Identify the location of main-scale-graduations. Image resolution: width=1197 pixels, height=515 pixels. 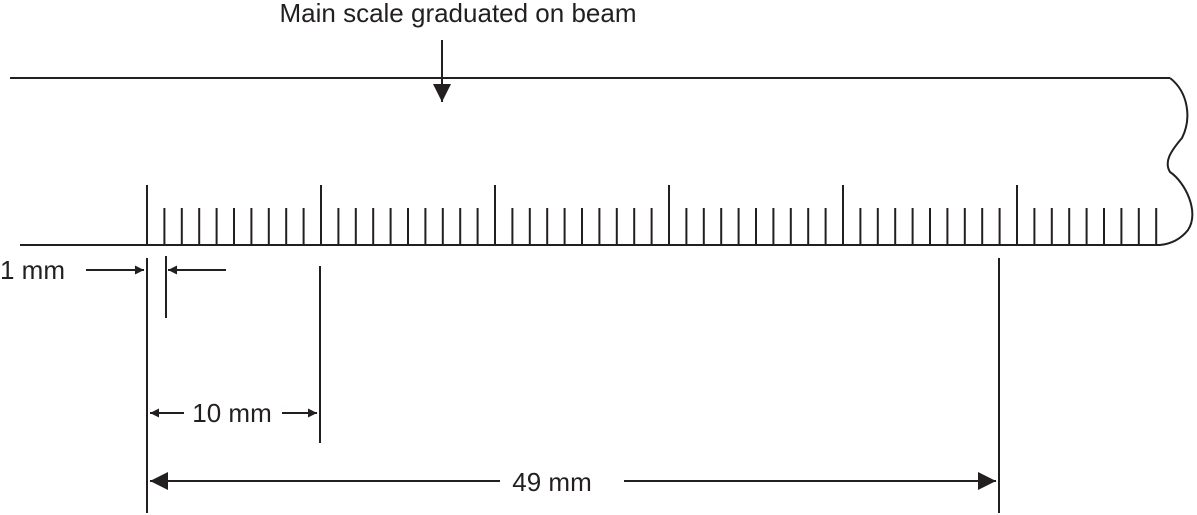
(652, 215).